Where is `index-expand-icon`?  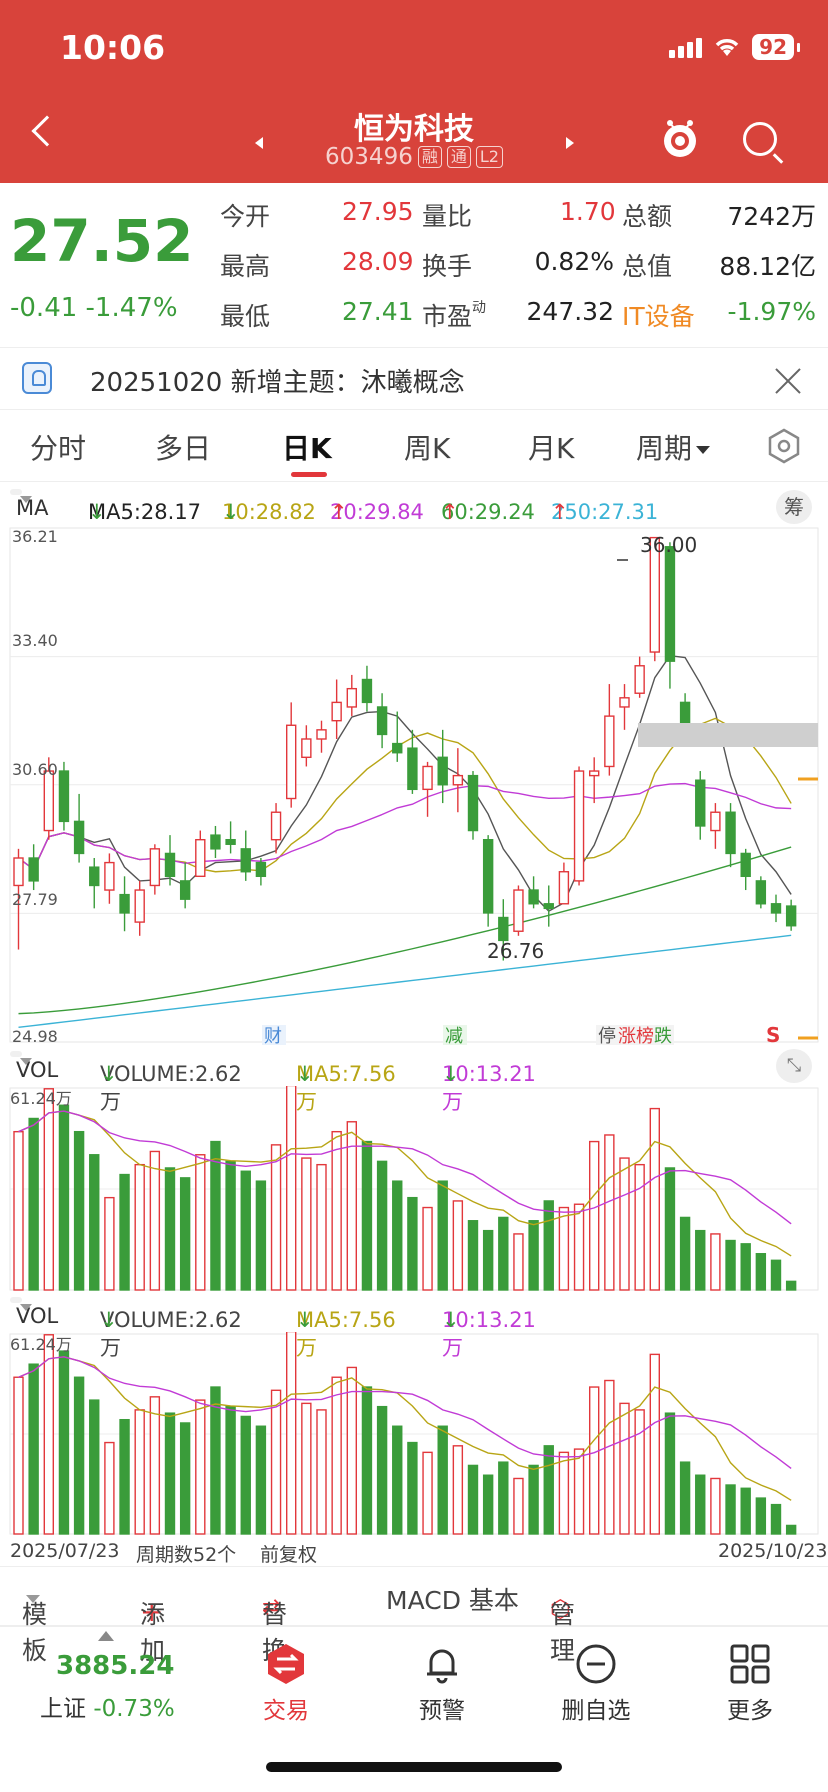
index-expand-icon is located at coordinates (106, 1636).